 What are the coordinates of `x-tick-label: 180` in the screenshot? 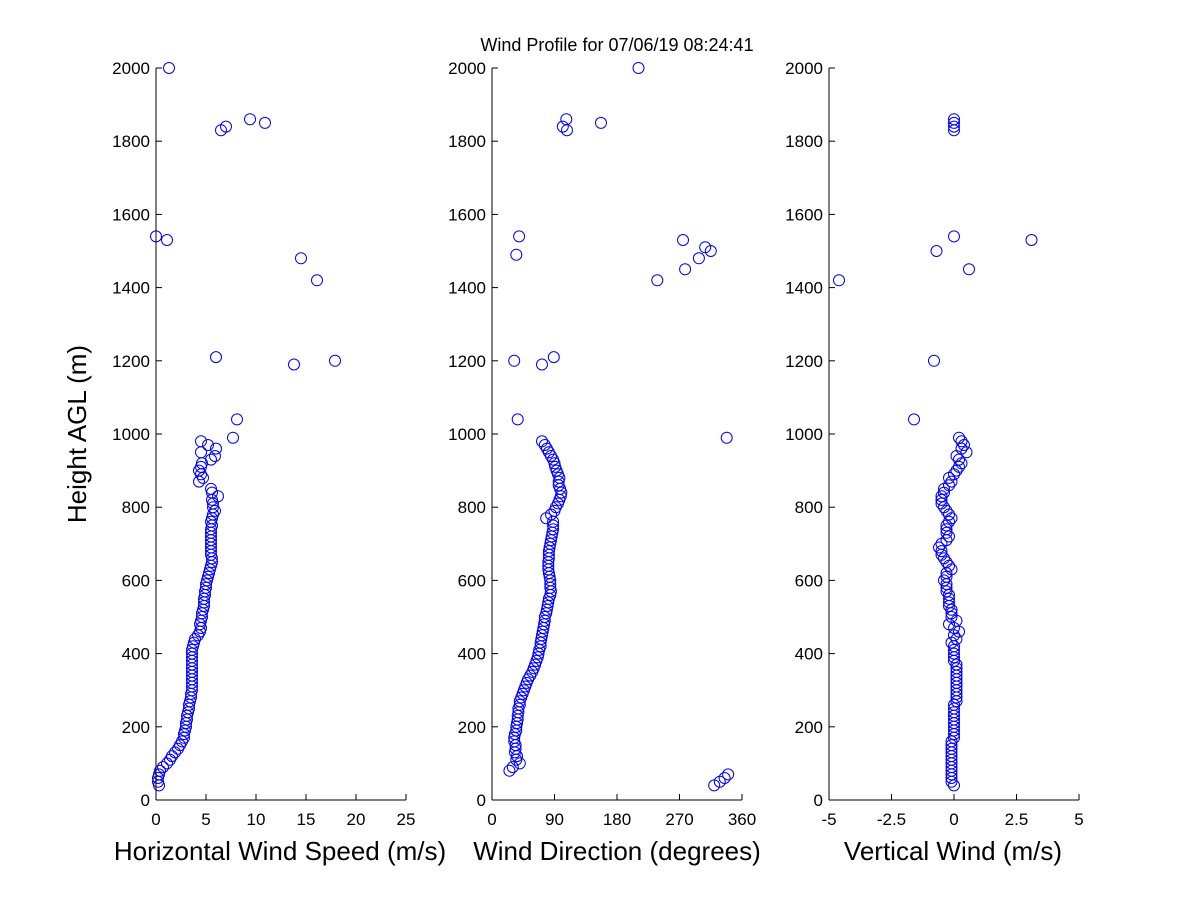 It's located at (617, 819).